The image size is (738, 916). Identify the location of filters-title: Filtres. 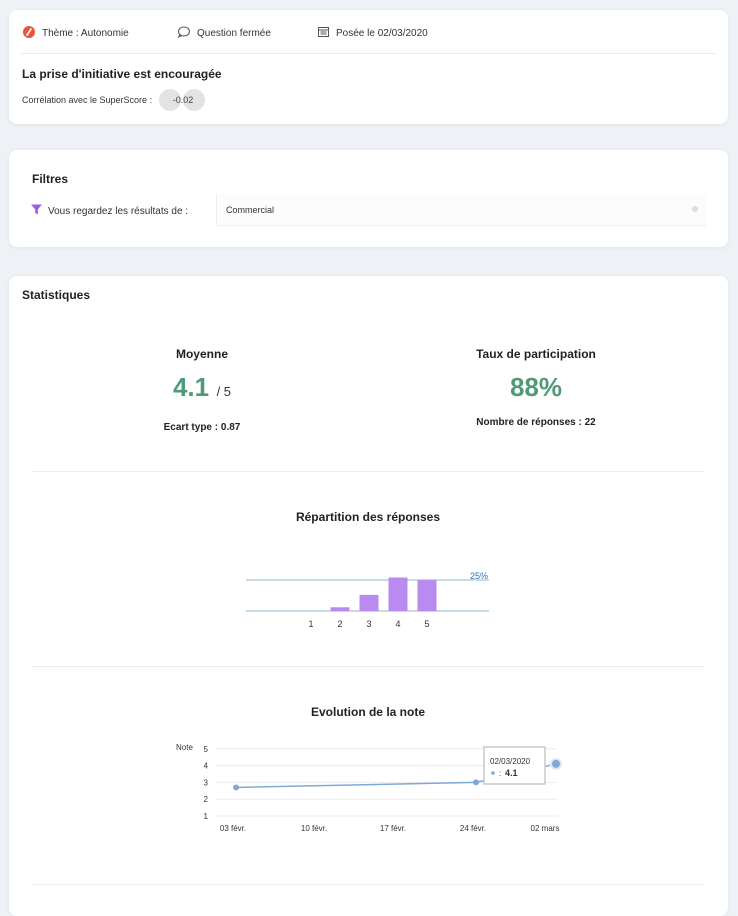
(50, 179).